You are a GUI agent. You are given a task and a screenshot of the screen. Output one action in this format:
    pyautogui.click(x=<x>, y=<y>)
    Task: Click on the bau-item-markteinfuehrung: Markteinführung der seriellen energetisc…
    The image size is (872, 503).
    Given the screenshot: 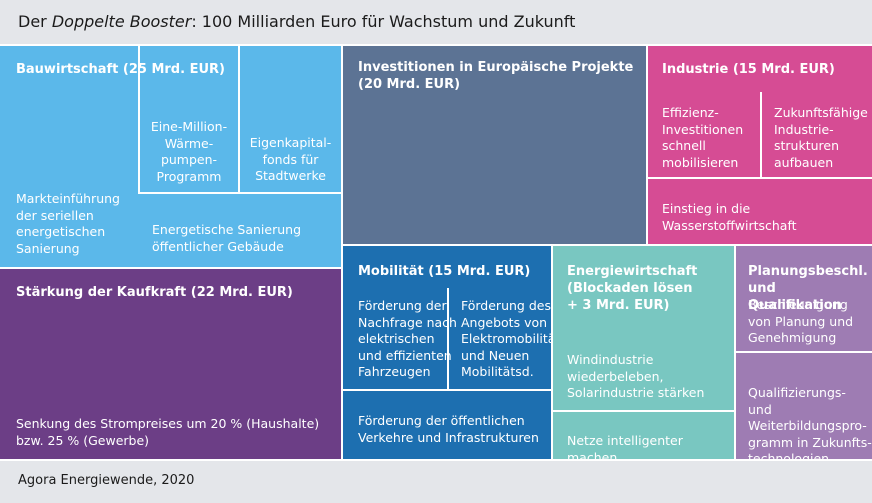 What is the action you would take?
    pyautogui.click(x=68, y=223)
    